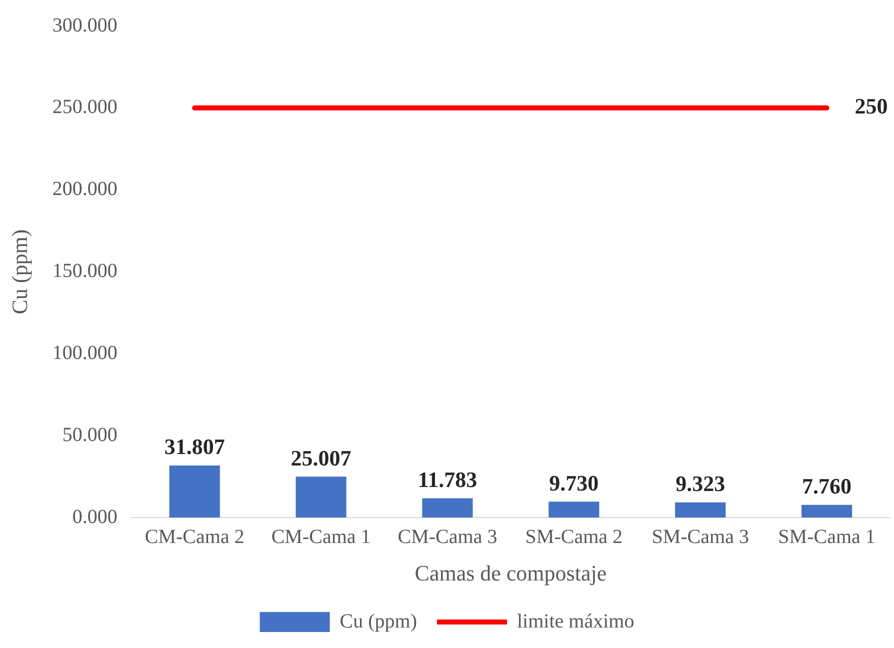 The image size is (894, 648). I want to click on data-label: 9.730, so click(574, 483).